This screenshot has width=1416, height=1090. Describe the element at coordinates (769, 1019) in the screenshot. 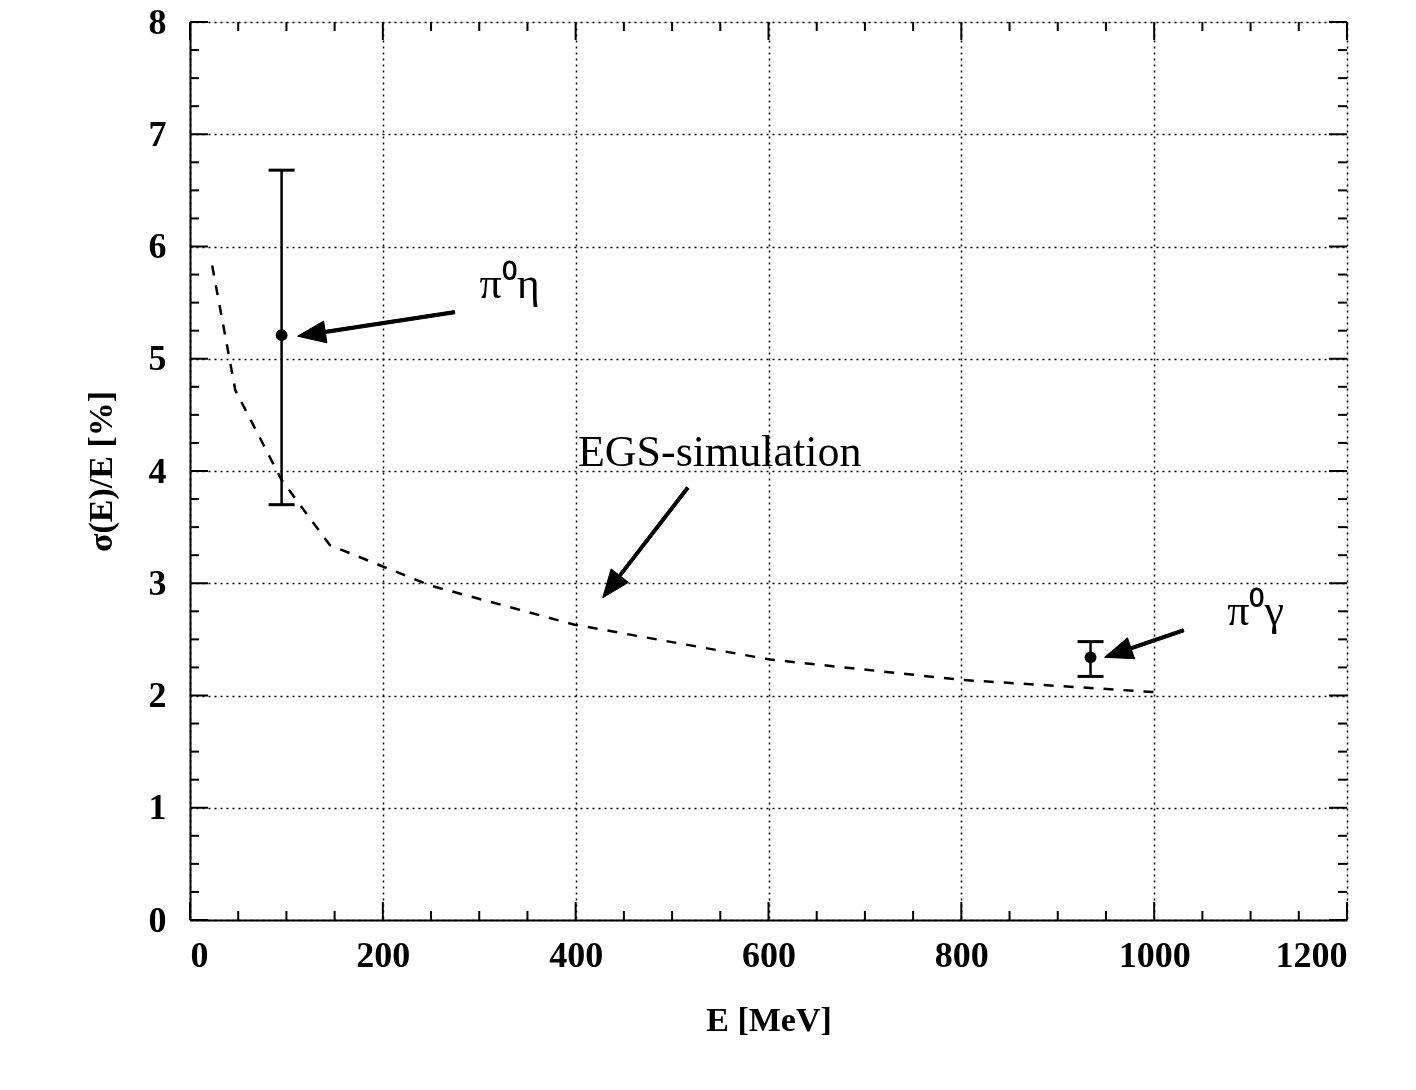

I see `x-axis-title: E [MeV]` at that location.